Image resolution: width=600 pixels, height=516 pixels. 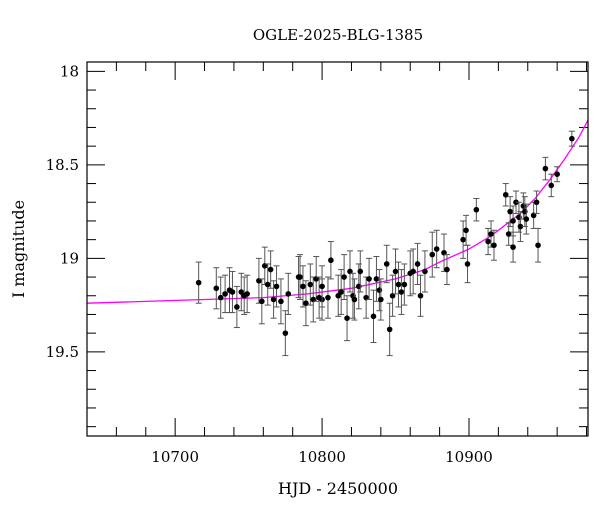 What do you see at coordinates (69, 258) in the screenshot?
I see `y-tick-label: 19` at bounding box center [69, 258].